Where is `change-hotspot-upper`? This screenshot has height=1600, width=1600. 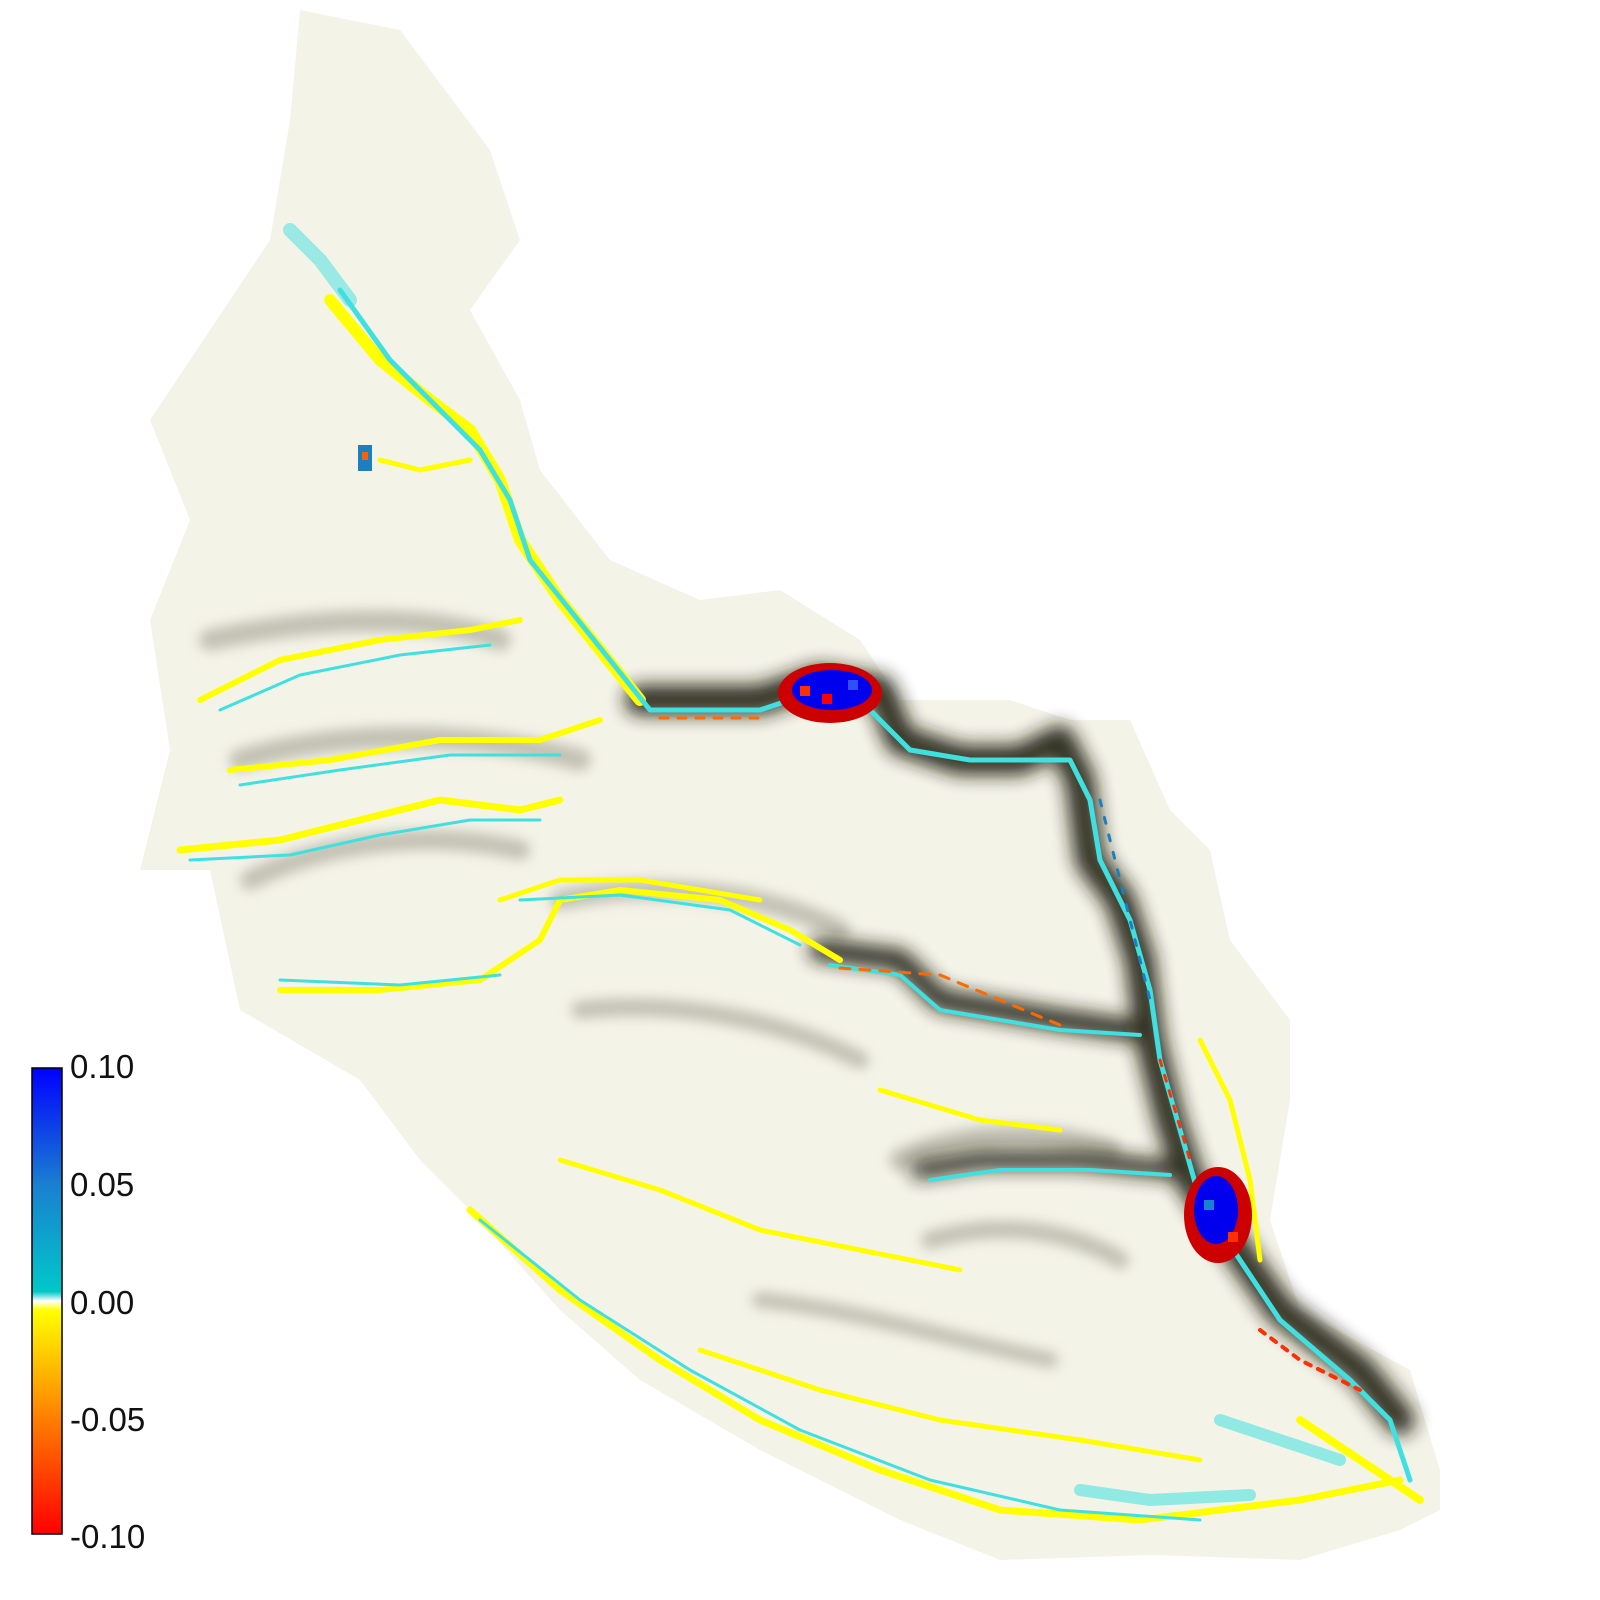 change-hotspot-upper is located at coordinates (830, 693).